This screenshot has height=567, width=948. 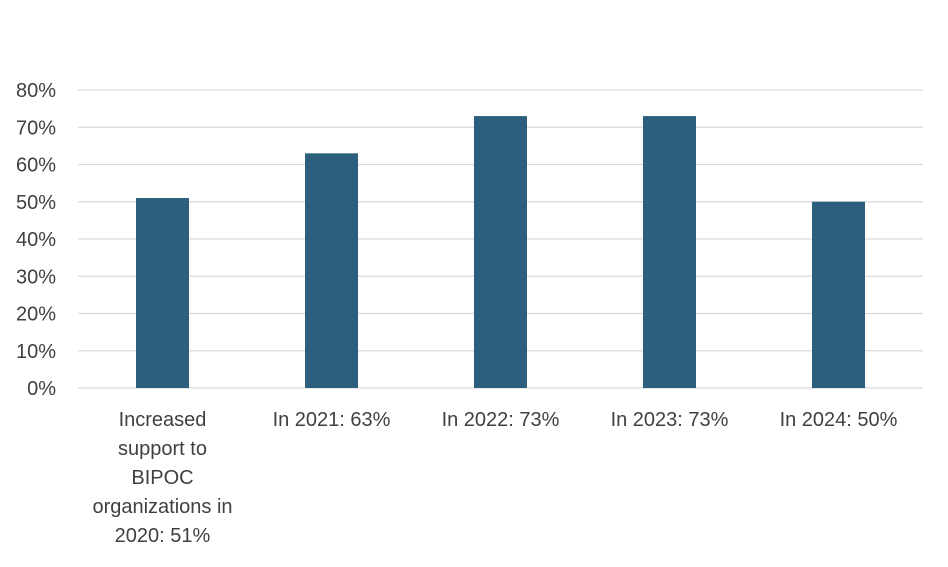 I want to click on x-category-label: In 2023: 73%, so click(x=670, y=420).